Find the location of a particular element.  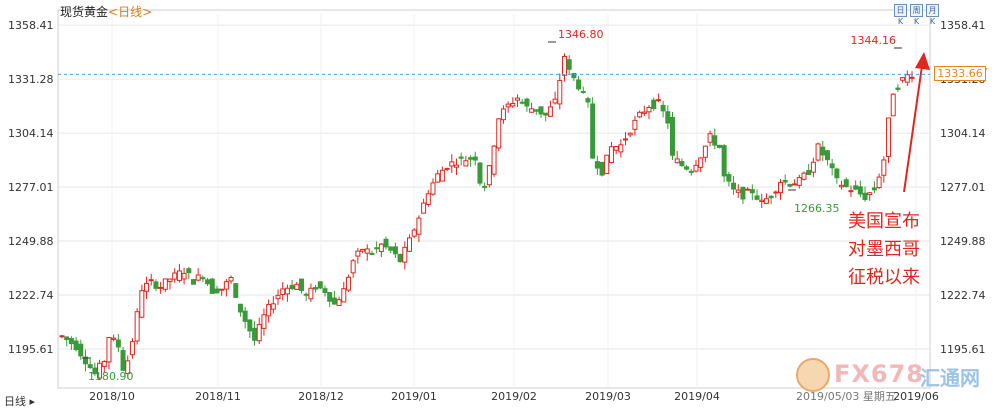

tool-daily-button: 日K is located at coordinates (900, 15).